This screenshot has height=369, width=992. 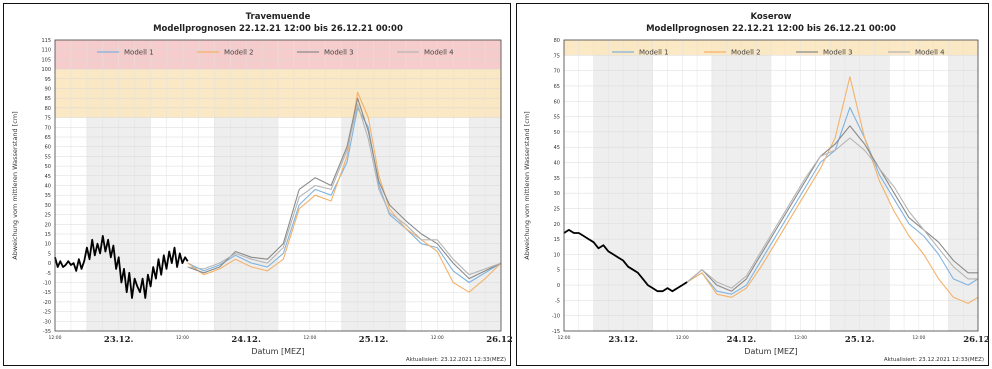 What do you see at coordinates (46, 70) in the screenshot?
I see `y-tick-label: 100` at bounding box center [46, 70].